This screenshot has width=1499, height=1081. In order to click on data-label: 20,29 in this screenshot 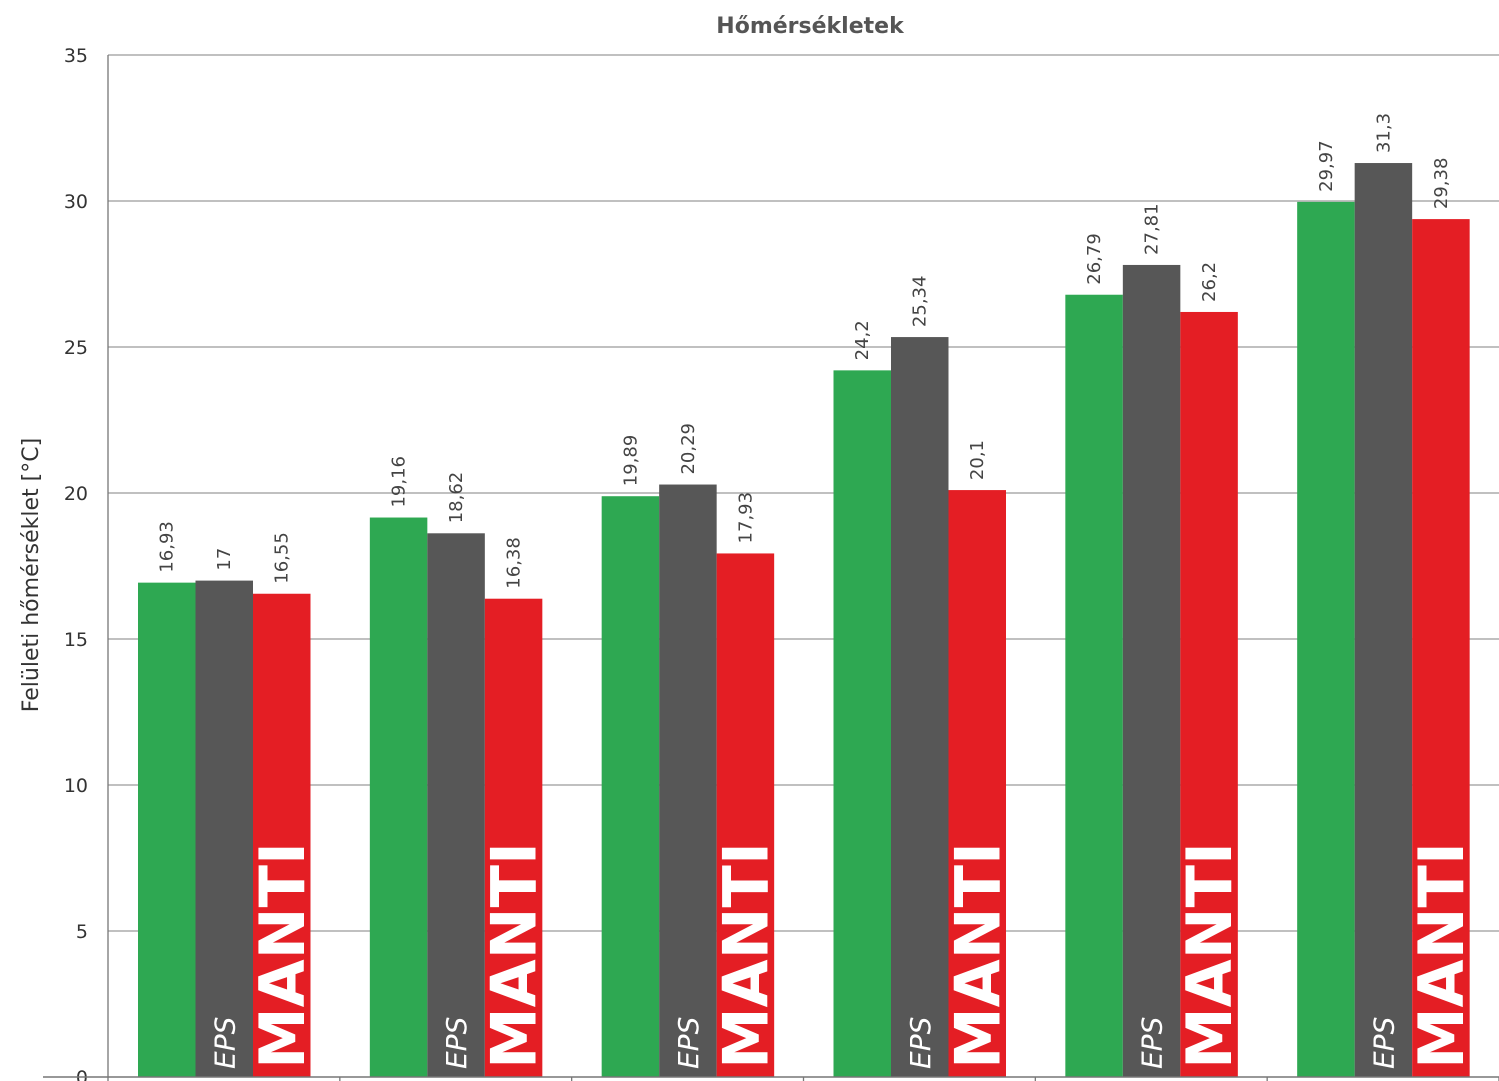, I will do `click(688, 449)`.